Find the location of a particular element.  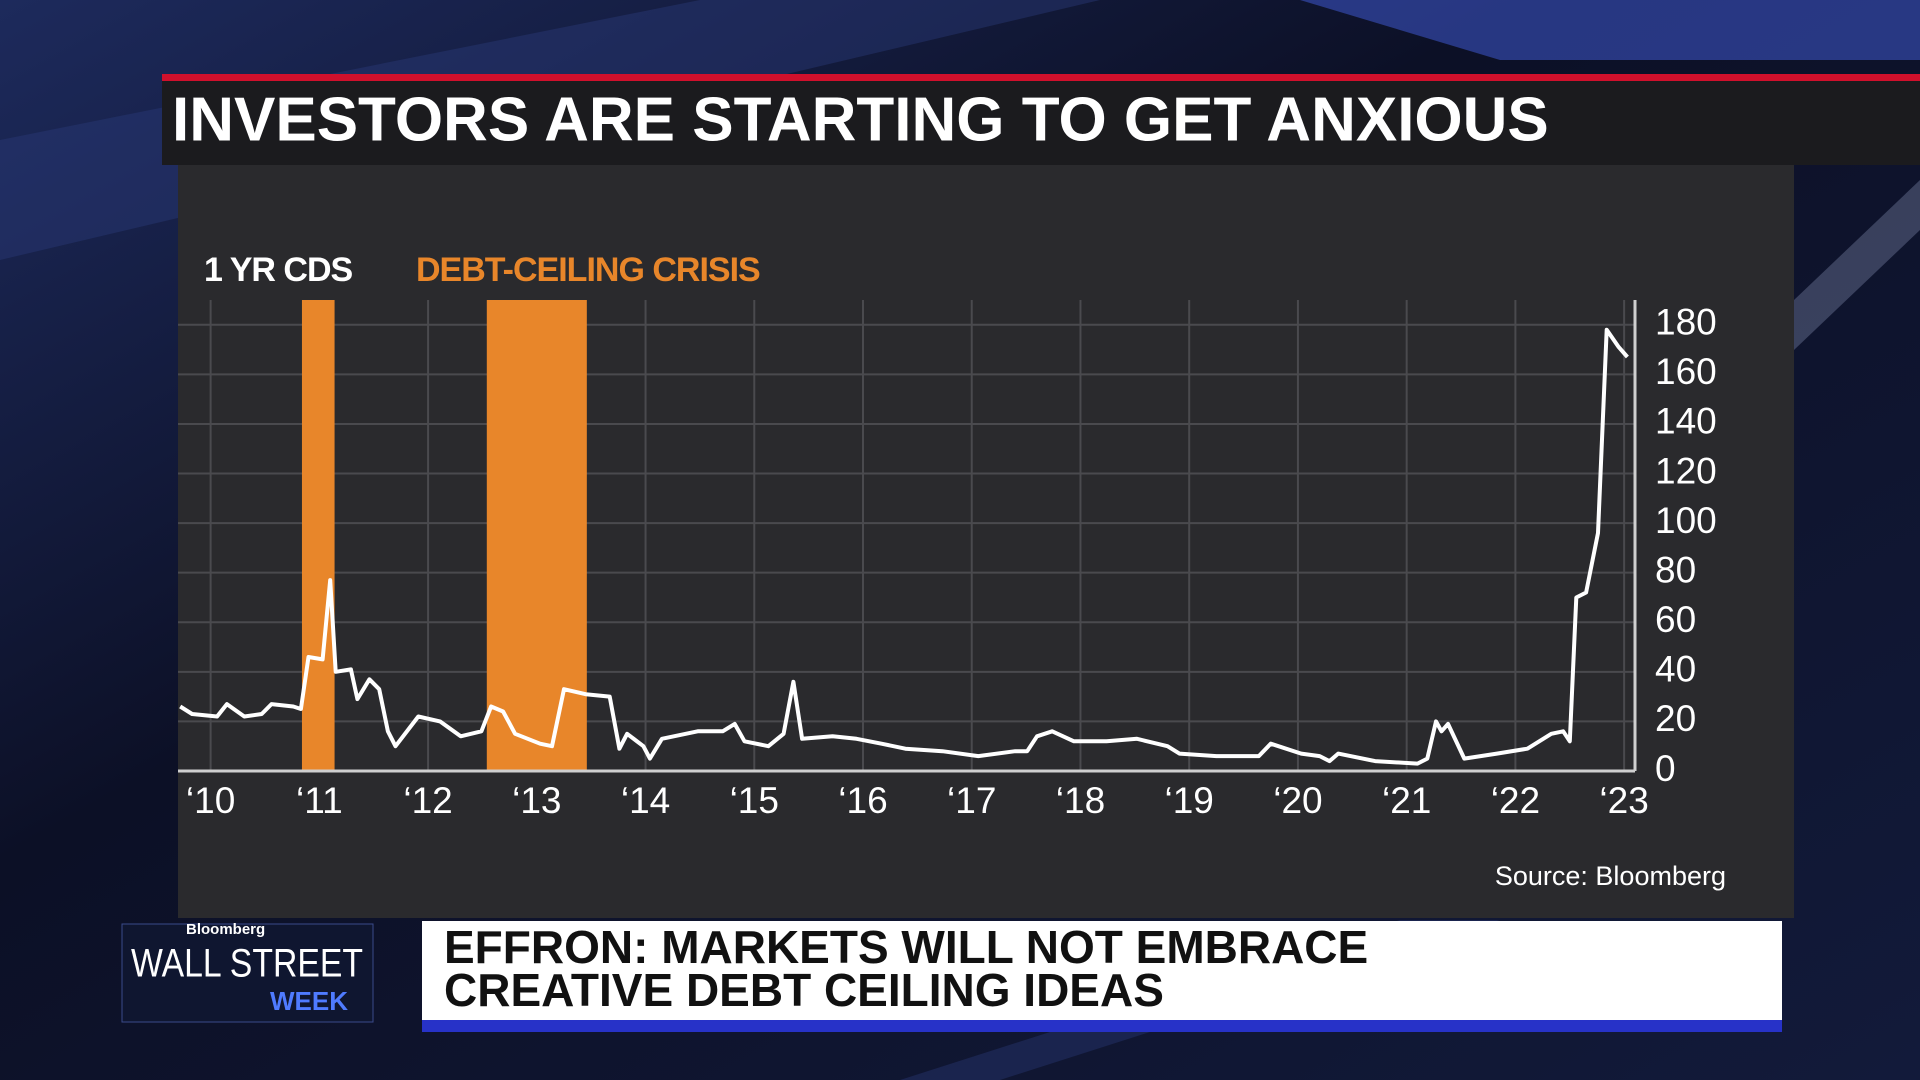

y-tick-label: 40 is located at coordinates (1675, 669).